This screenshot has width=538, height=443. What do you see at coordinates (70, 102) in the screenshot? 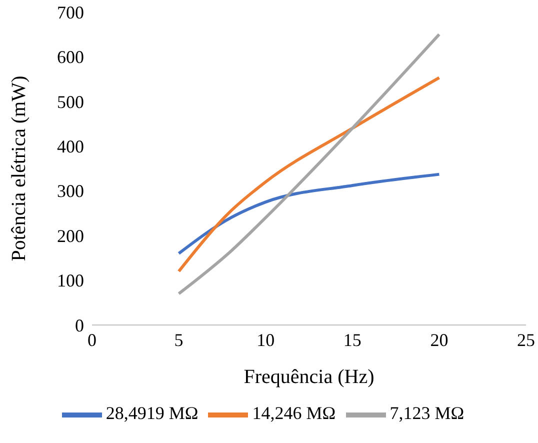
I see `y-tick-label: 500` at bounding box center [70, 102].